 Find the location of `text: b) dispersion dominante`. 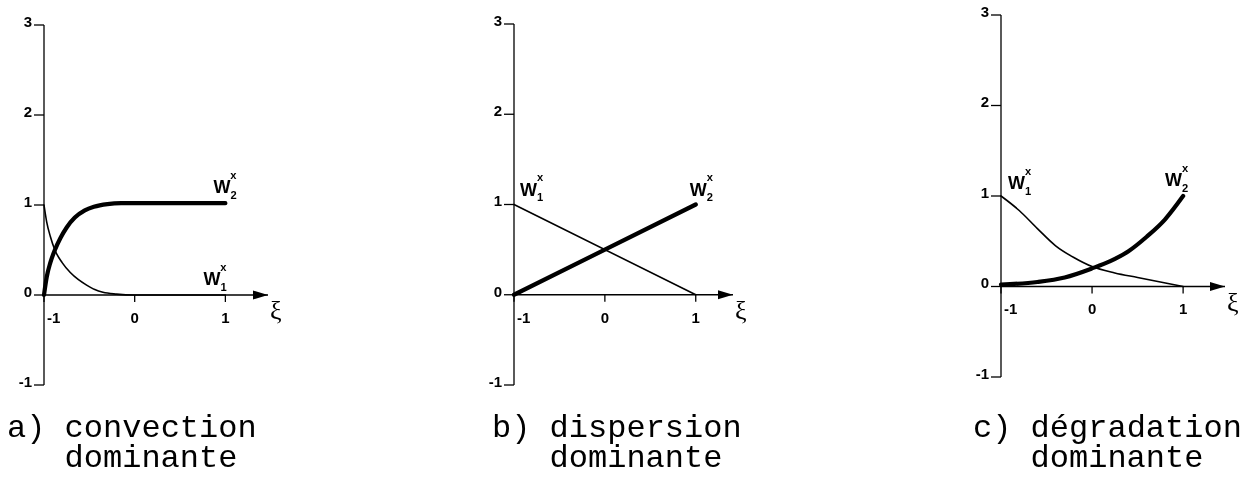

text: b) dispersion dominante is located at coordinates (617, 443).